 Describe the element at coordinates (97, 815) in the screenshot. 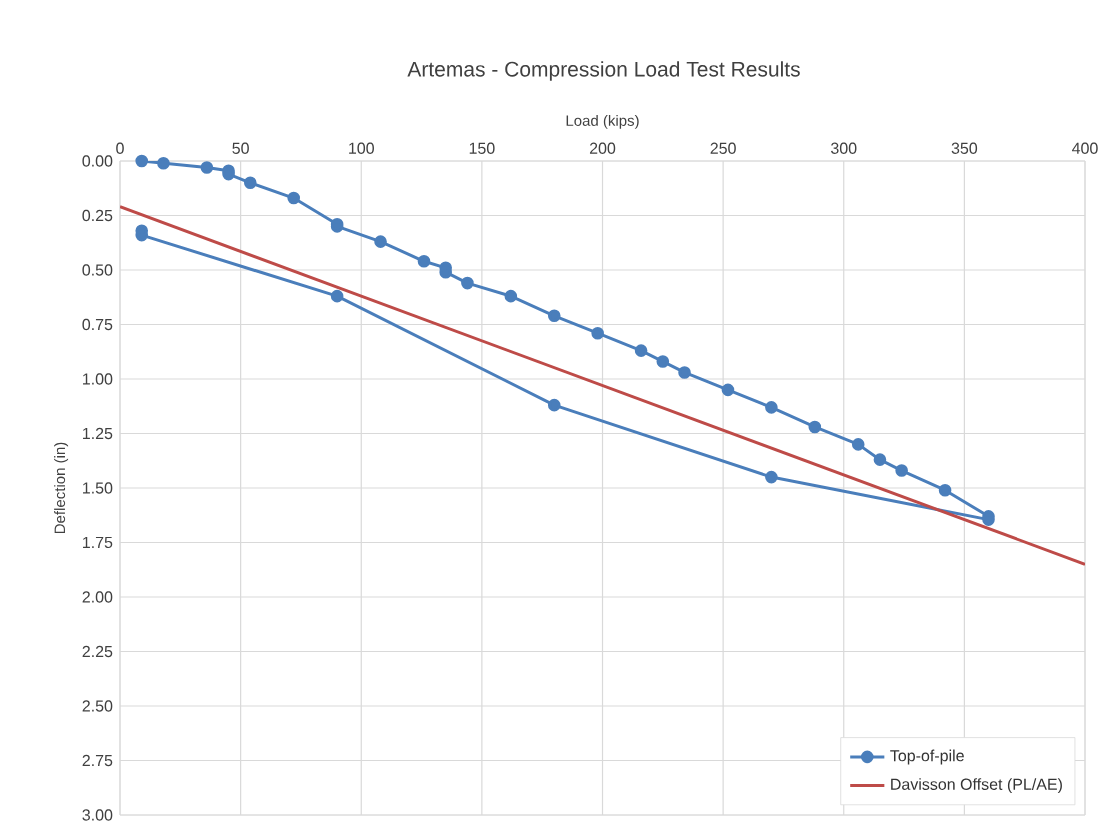

I see `y-tick-label: 3.00` at that location.